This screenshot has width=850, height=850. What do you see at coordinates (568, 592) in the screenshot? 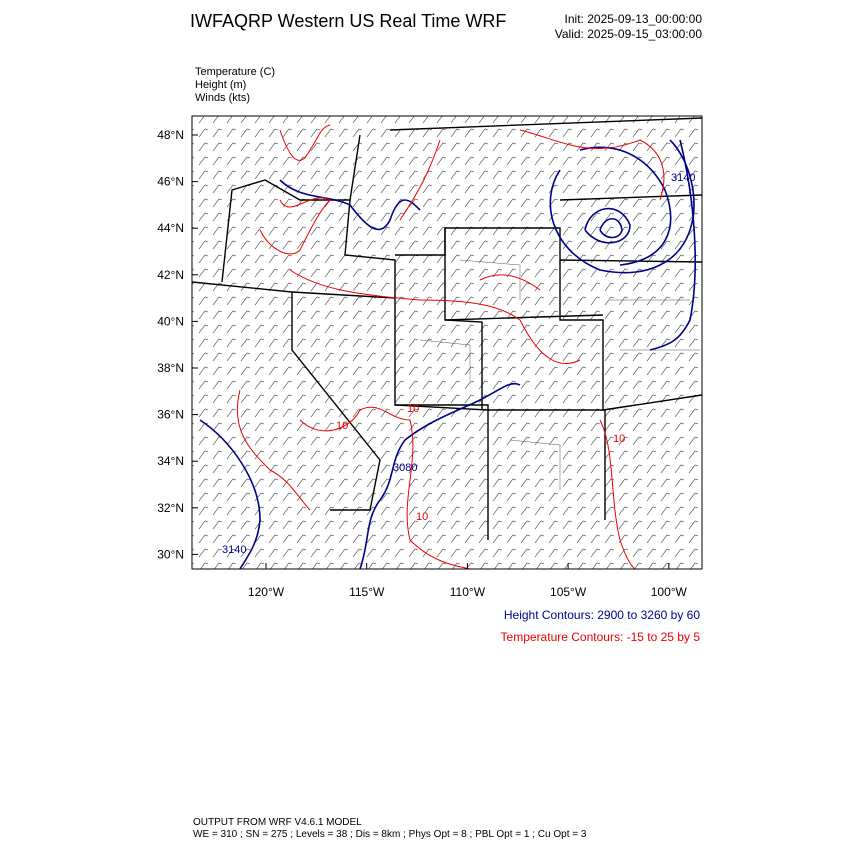
I see `lon-label: 105°W` at bounding box center [568, 592].